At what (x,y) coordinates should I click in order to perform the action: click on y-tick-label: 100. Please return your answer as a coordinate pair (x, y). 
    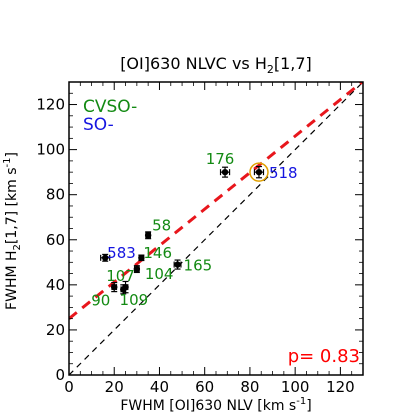
    Looking at the image, I should click on (50, 150).